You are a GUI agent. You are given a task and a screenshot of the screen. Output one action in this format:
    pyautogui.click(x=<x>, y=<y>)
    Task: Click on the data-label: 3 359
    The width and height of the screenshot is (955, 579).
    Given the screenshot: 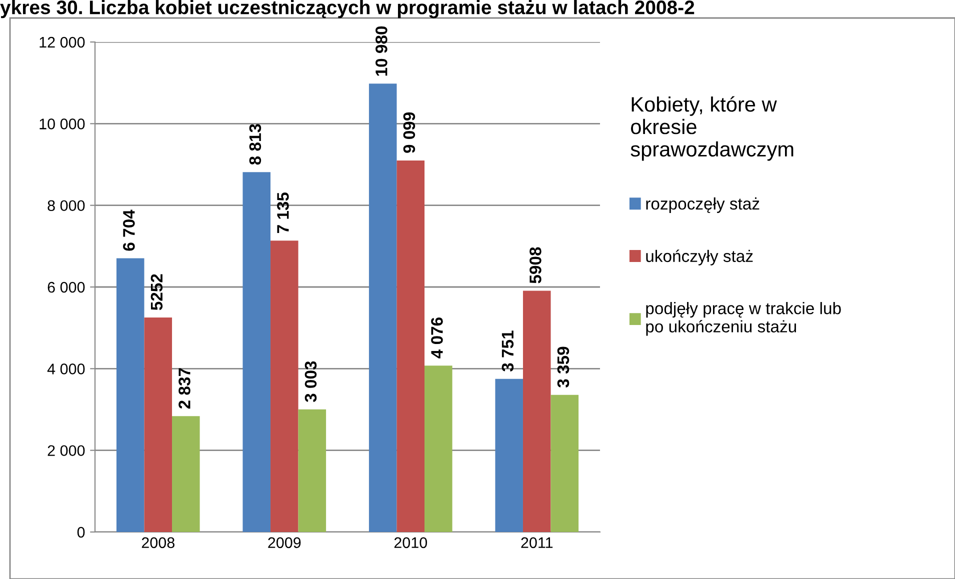 What is the action you would take?
    pyautogui.click(x=563, y=367)
    